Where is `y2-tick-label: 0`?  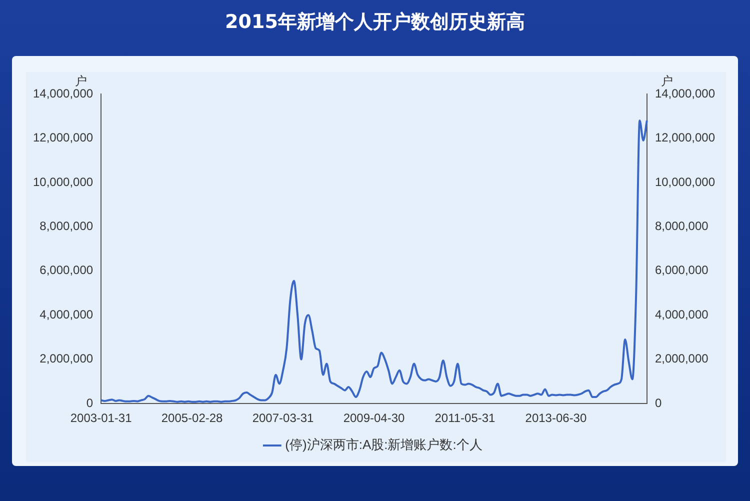
y2-tick-label: 0 is located at coordinates (658, 403).